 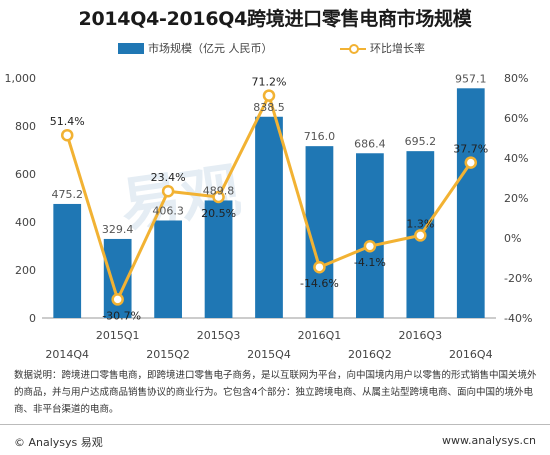 I want to click on x-tick-label: 2016Q3, so click(x=421, y=335).